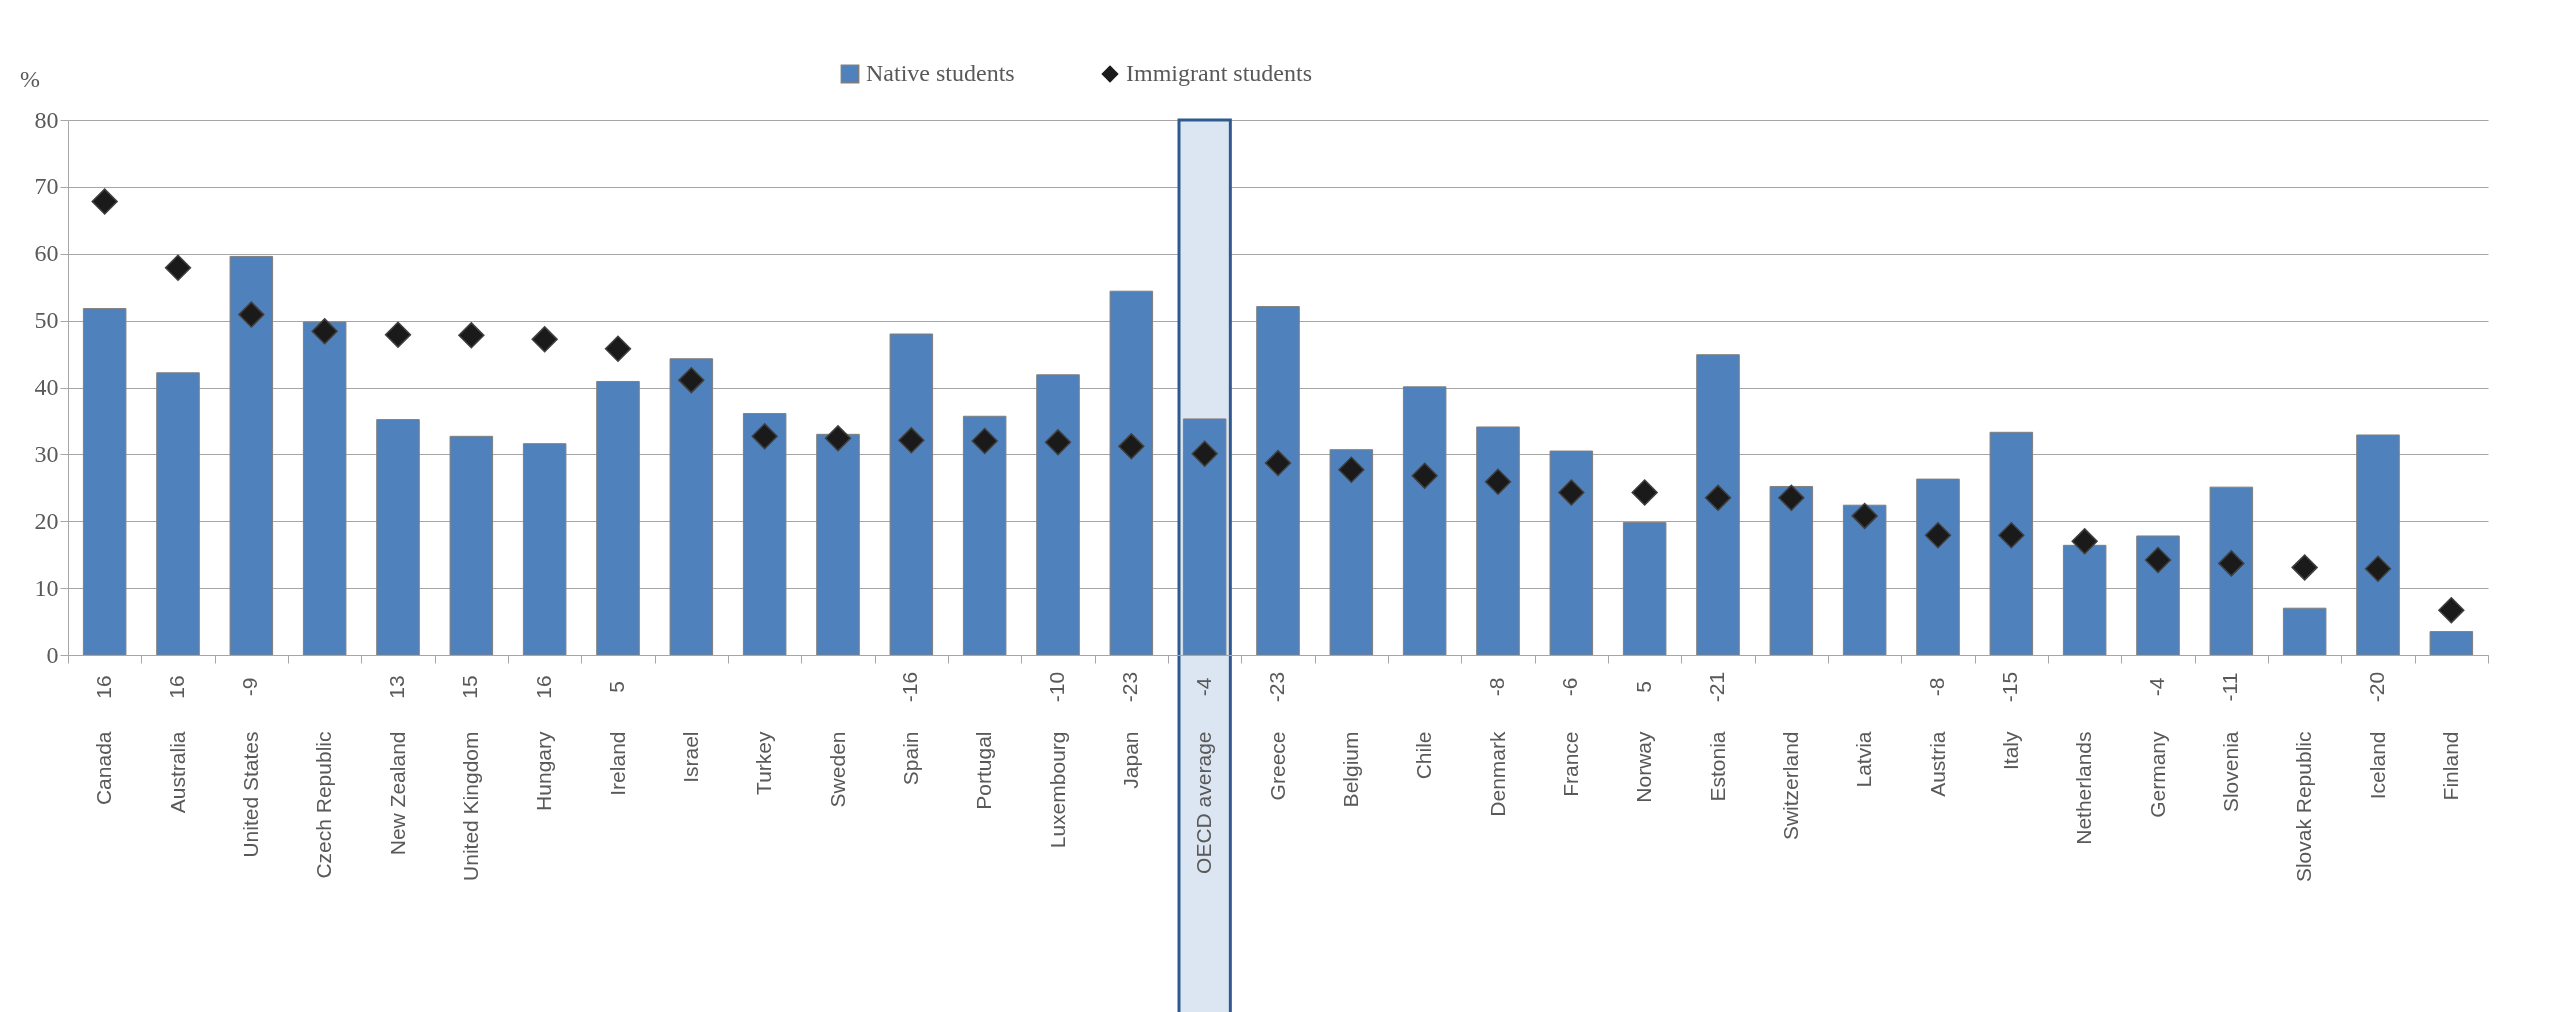 Image resolution: width=2560 pixels, height=1012 pixels. What do you see at coordinates (1219, 73) in the screenshot?
I see `legend-label: Immigrant students` at bounding box center [1219, 73].